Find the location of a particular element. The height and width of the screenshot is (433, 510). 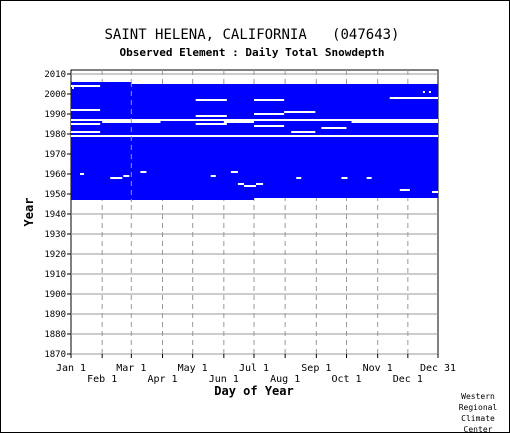

chart-title: SAINT HELENA, CALIFORNIA (047643) is located at coordinates (251, 35).